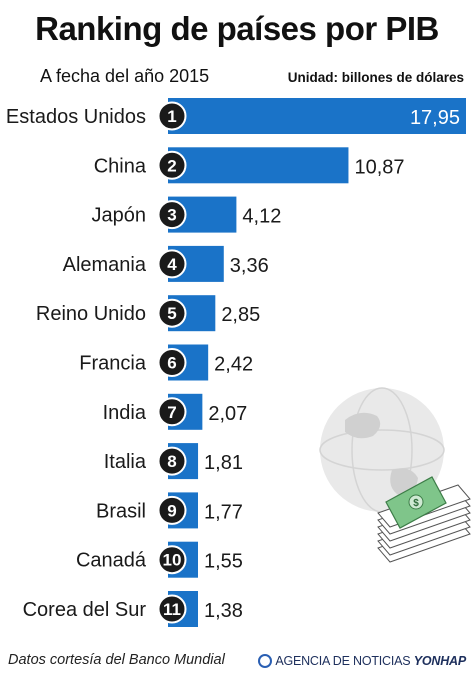 Image resolution: width=474 pixels, height=679 pixels. Describe the element at coordinates (91, 314) in the screenshot. I see `category-label: Reino Unido` at that location.